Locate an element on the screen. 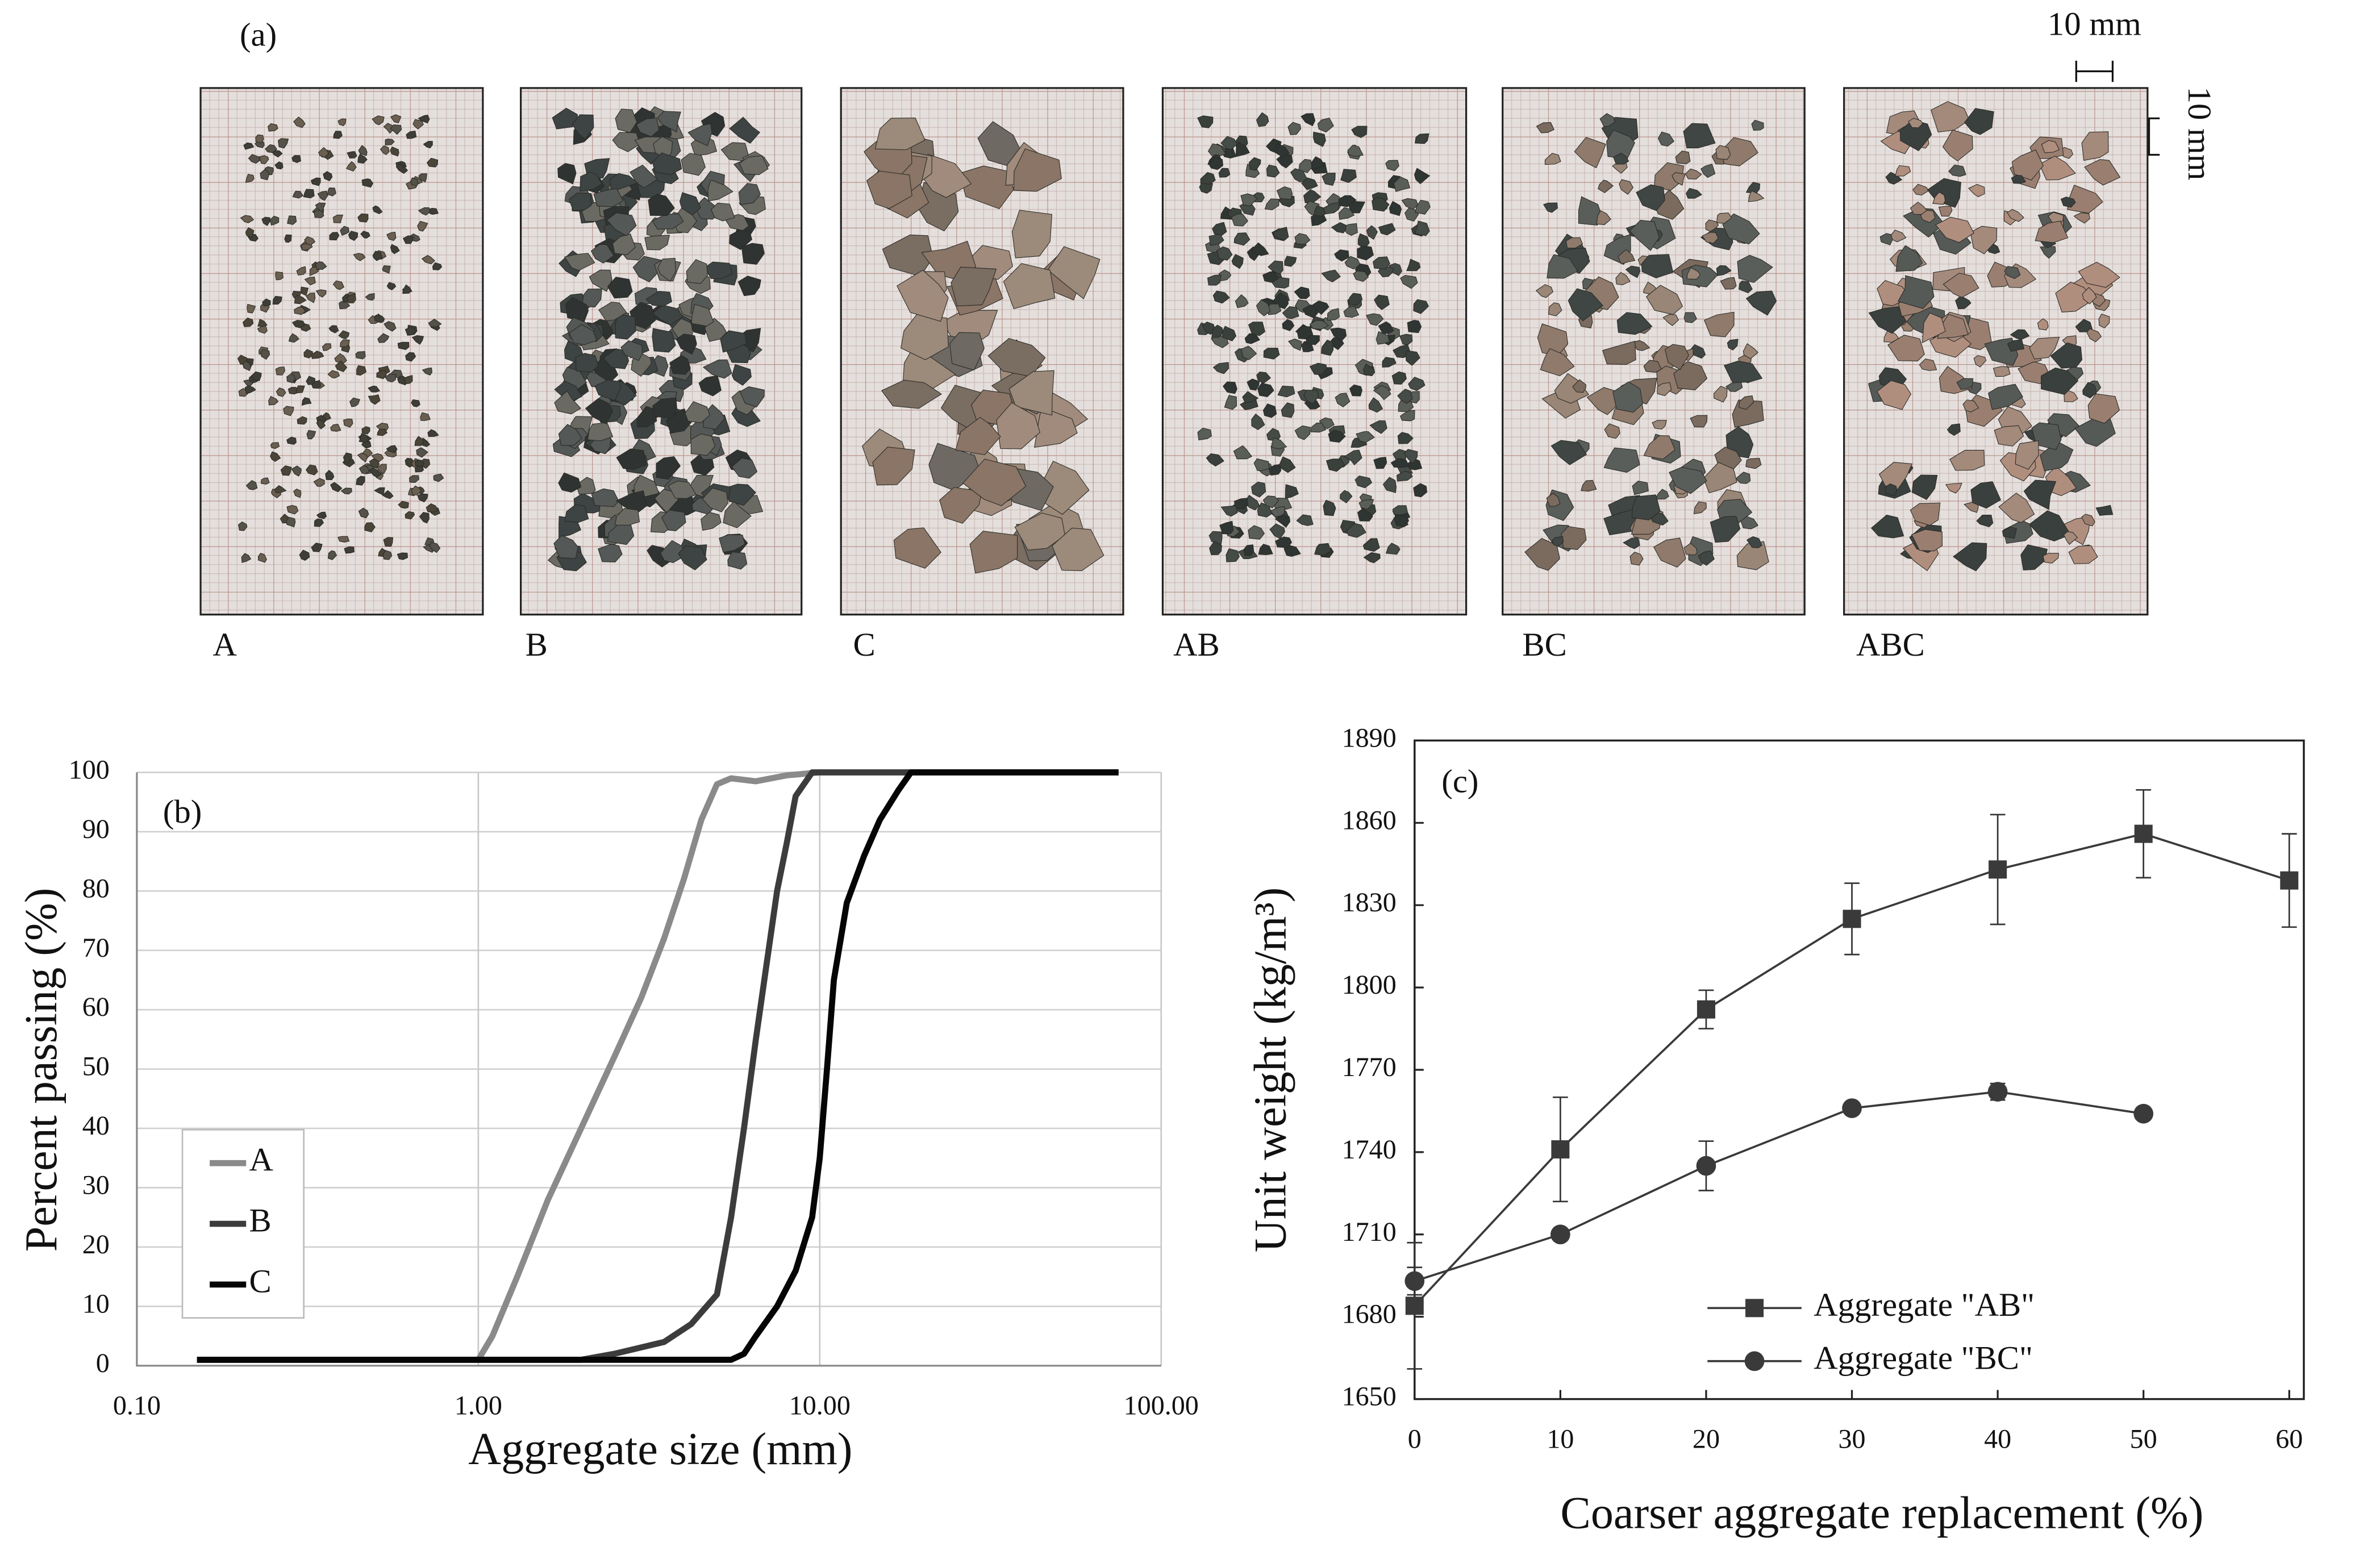 The image size is (2380, 1555). photo is located at coordinates (341, 351).